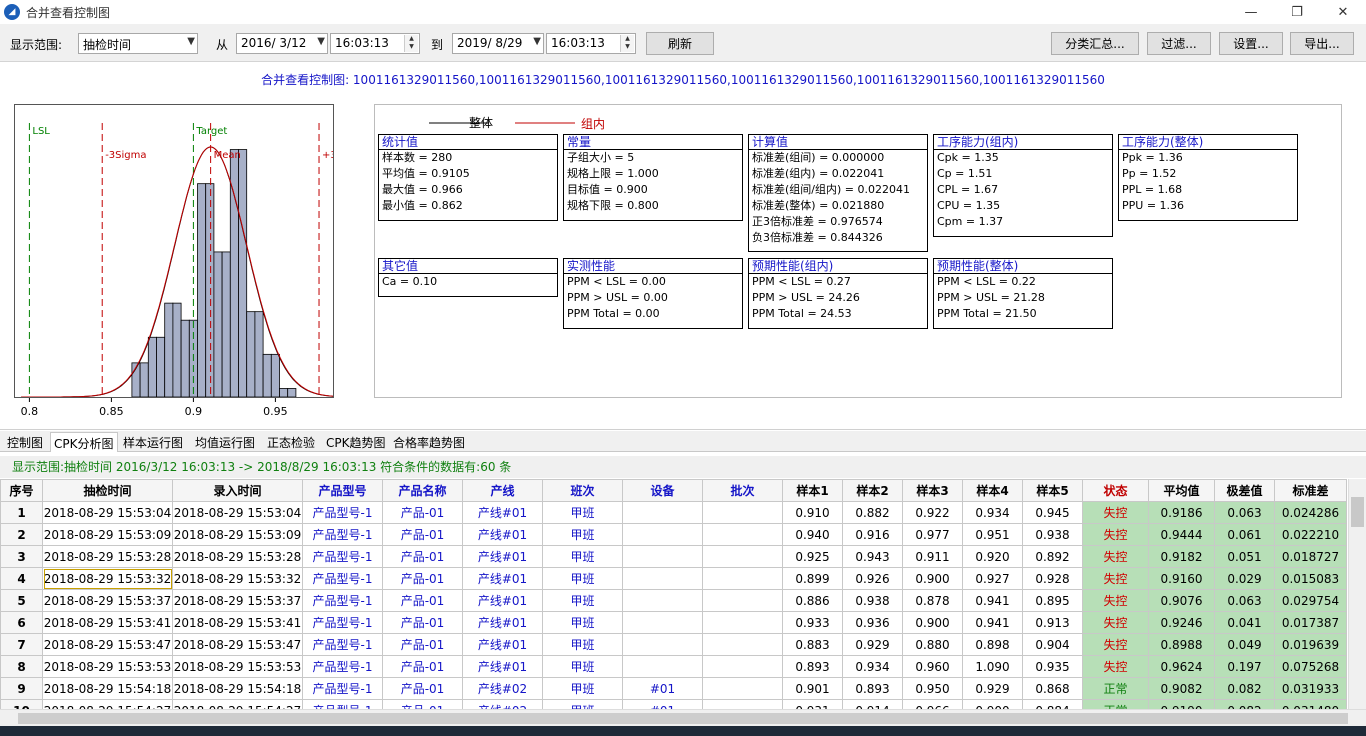 The width and height of the screenshot is (1366, 736). I want to click on column-header: 班次, so click(582, 490).